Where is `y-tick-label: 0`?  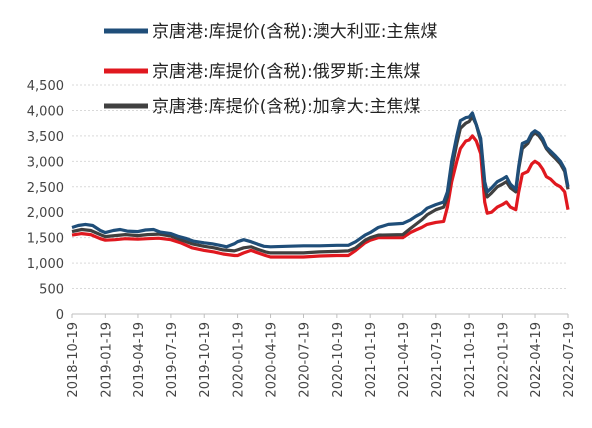 y-tick-label: 0 is located at coordinates (60, 315).